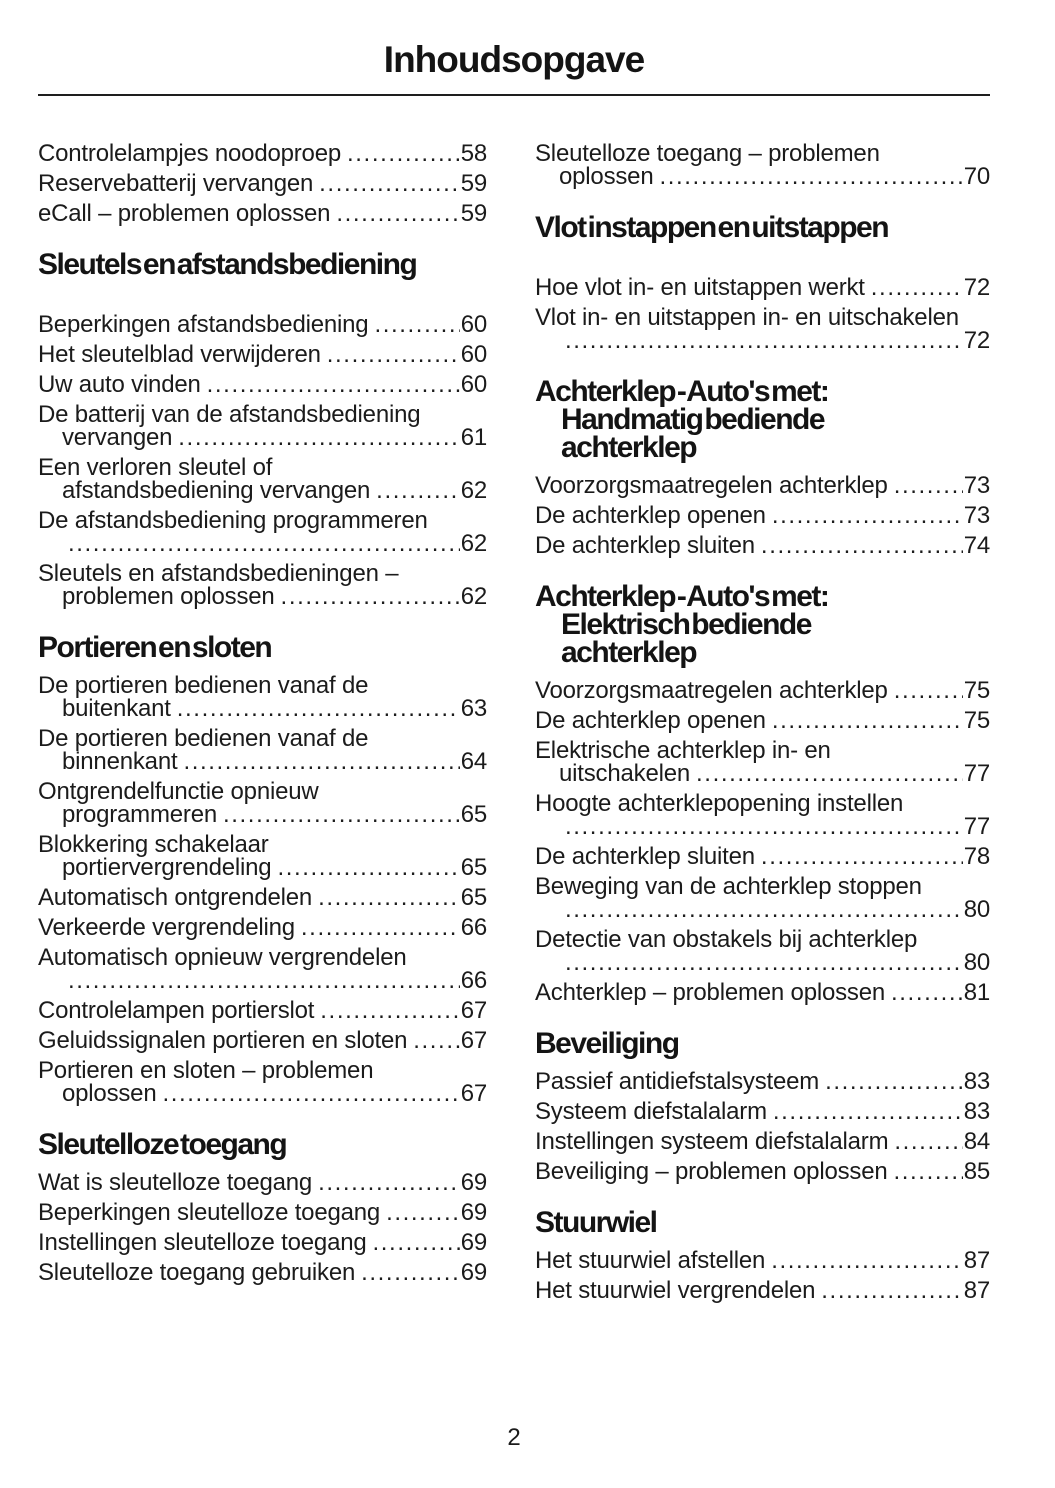 This screenshot has height=1488, width=1055. I want to click on toc-entry: eCall – problemen oplossen 59, so click(262, 213).